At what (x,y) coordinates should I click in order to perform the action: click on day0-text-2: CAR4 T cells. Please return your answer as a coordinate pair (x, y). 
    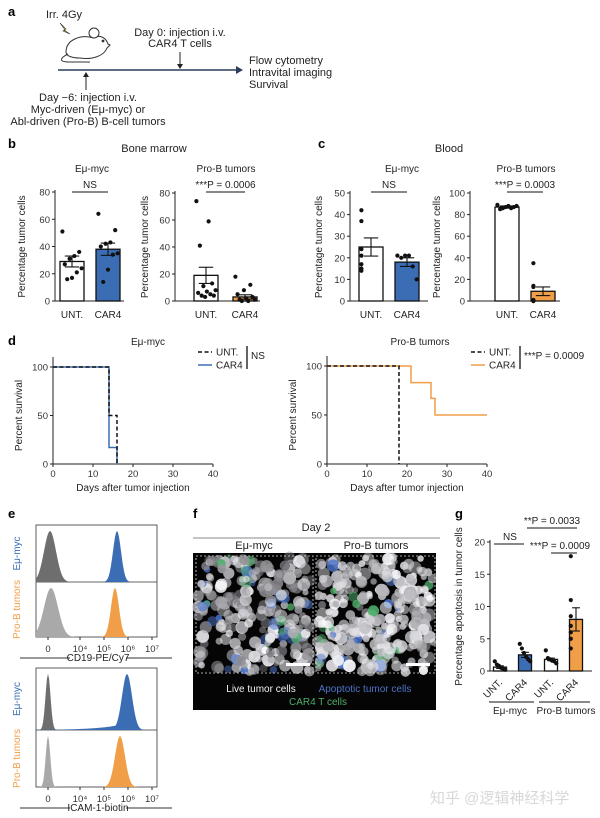
    Looking at the image, I should click on (180, 44).